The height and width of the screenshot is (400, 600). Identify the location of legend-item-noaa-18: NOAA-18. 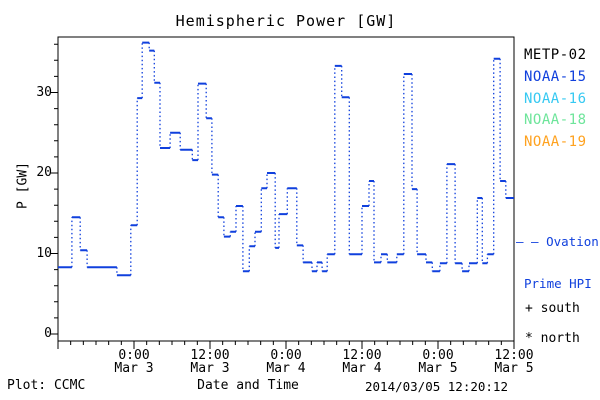
(555, 120).